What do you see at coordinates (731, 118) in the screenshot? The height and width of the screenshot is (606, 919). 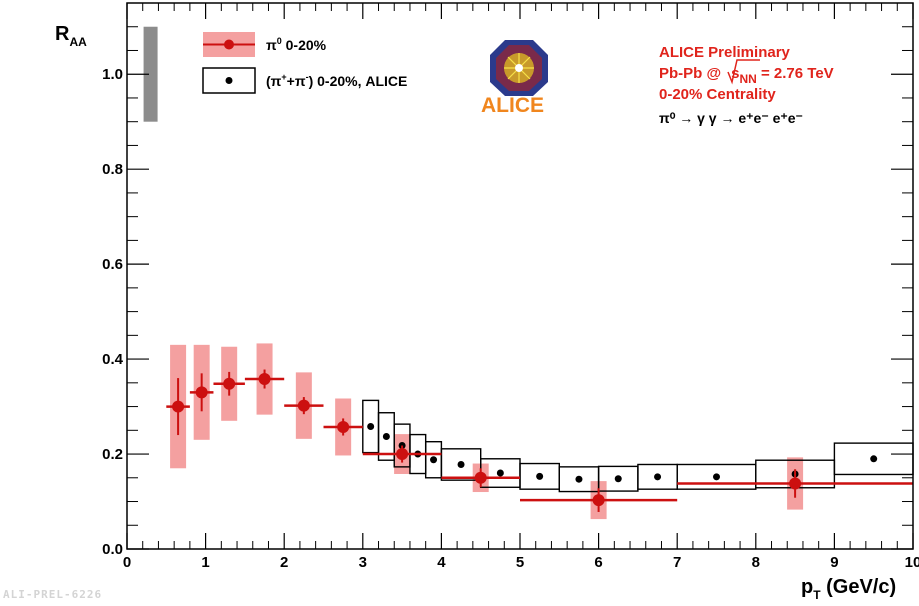 I see `info-decay-channel: π⁰ → γ γ → e⁺e⁻ e⁺e⁻` at bounding box center [731, 118].